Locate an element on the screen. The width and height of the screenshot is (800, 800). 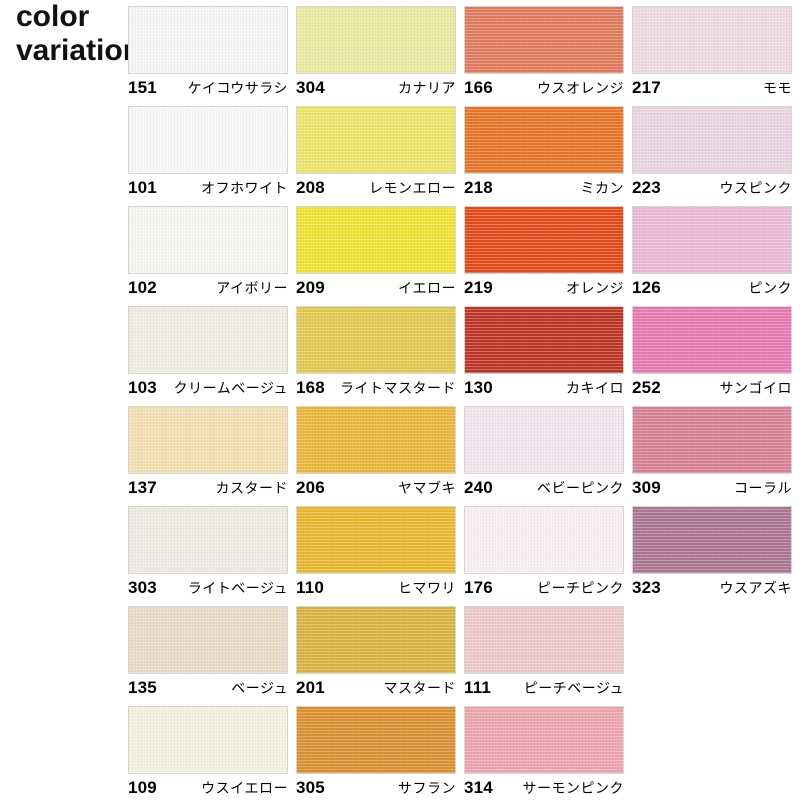
swatch-number: 218 is located at coordinates (478, 187).